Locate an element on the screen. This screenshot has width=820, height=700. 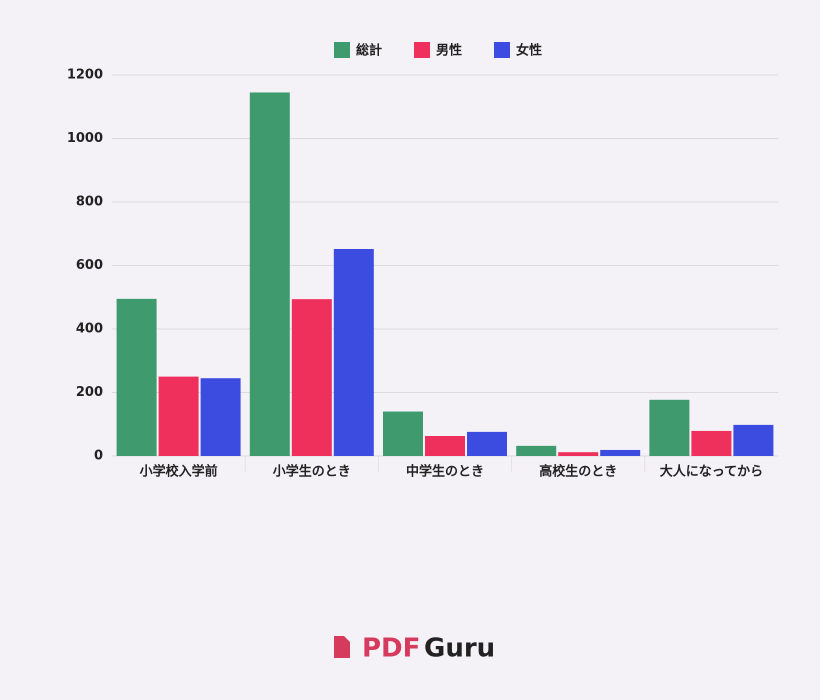
x-tick-label: 大人になってから is located at coordinates (711, 472).